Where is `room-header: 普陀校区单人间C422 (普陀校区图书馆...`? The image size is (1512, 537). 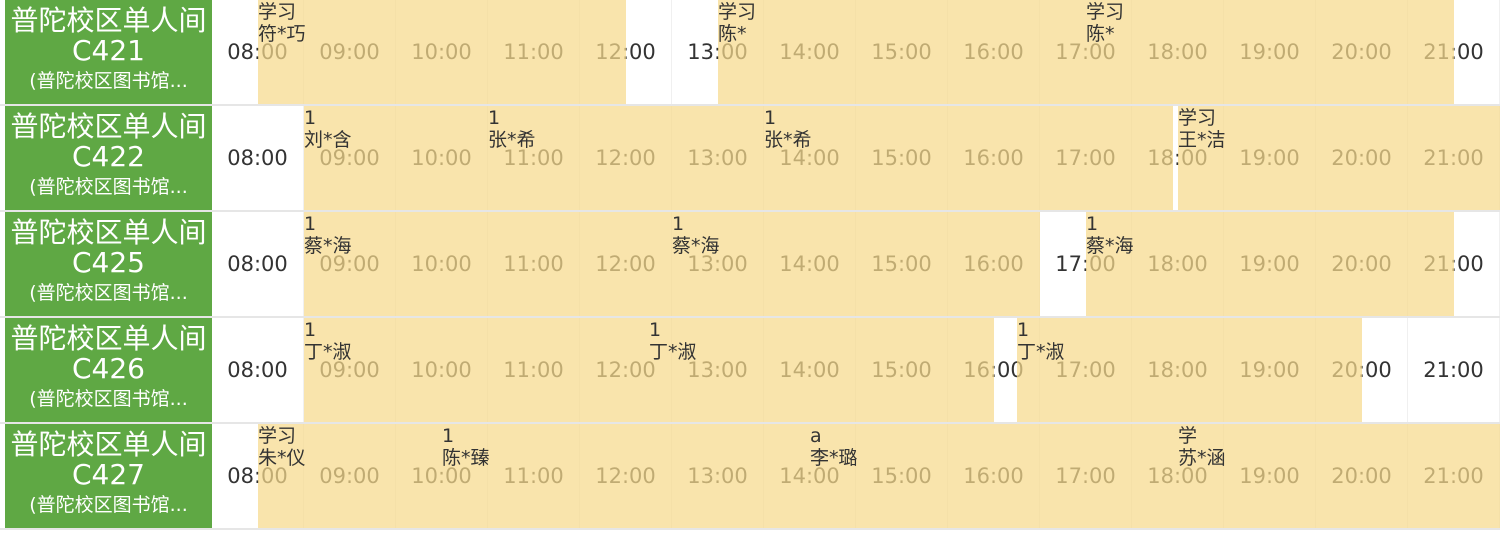
room-header: 普陀校区单人间C422 (普陀校区图书馆... is located at coordinates (108, 158).